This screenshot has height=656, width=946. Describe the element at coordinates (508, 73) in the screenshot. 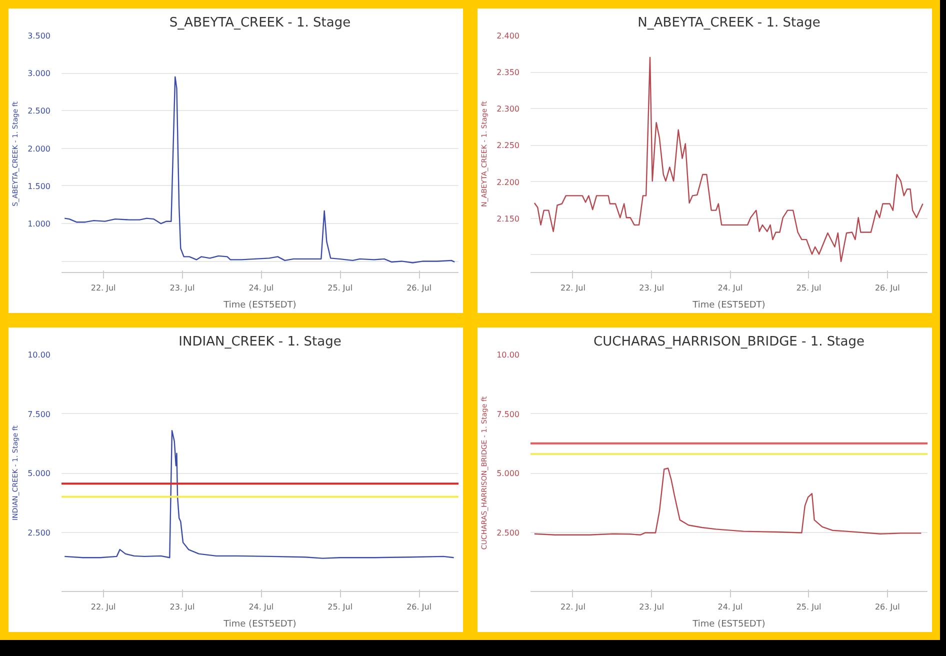

I see `y-tick-label: 2.350` at that location.